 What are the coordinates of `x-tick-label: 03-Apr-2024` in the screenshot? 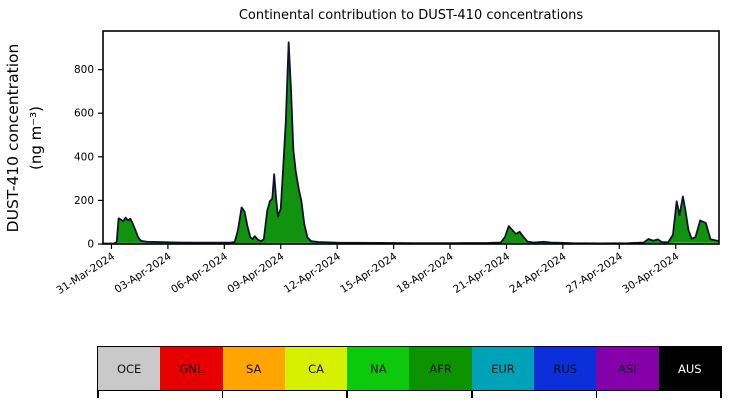 It's located at (143, 273).